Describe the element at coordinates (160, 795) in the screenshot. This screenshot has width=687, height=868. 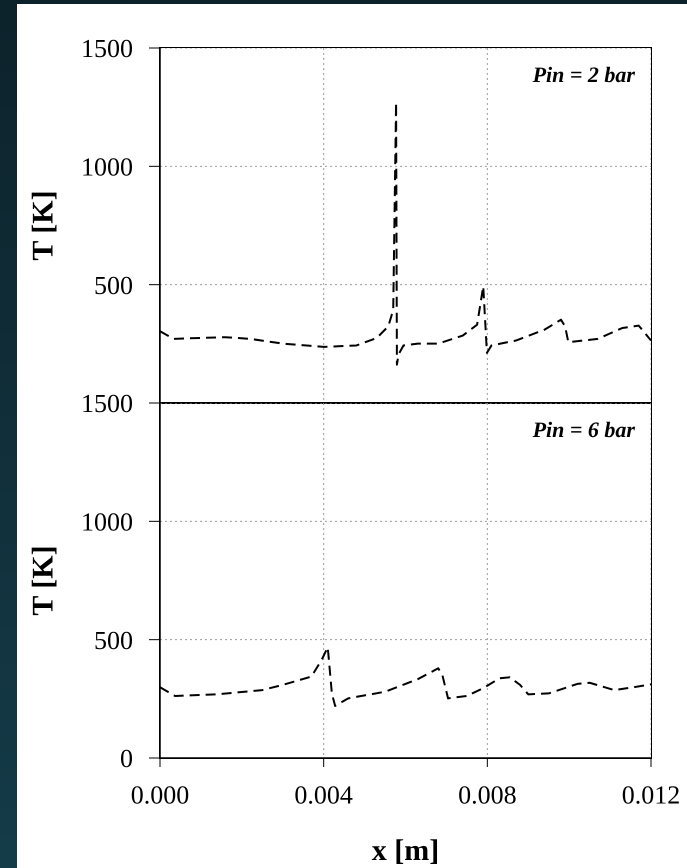
I see `x-tick-label: 0.000` at that location.